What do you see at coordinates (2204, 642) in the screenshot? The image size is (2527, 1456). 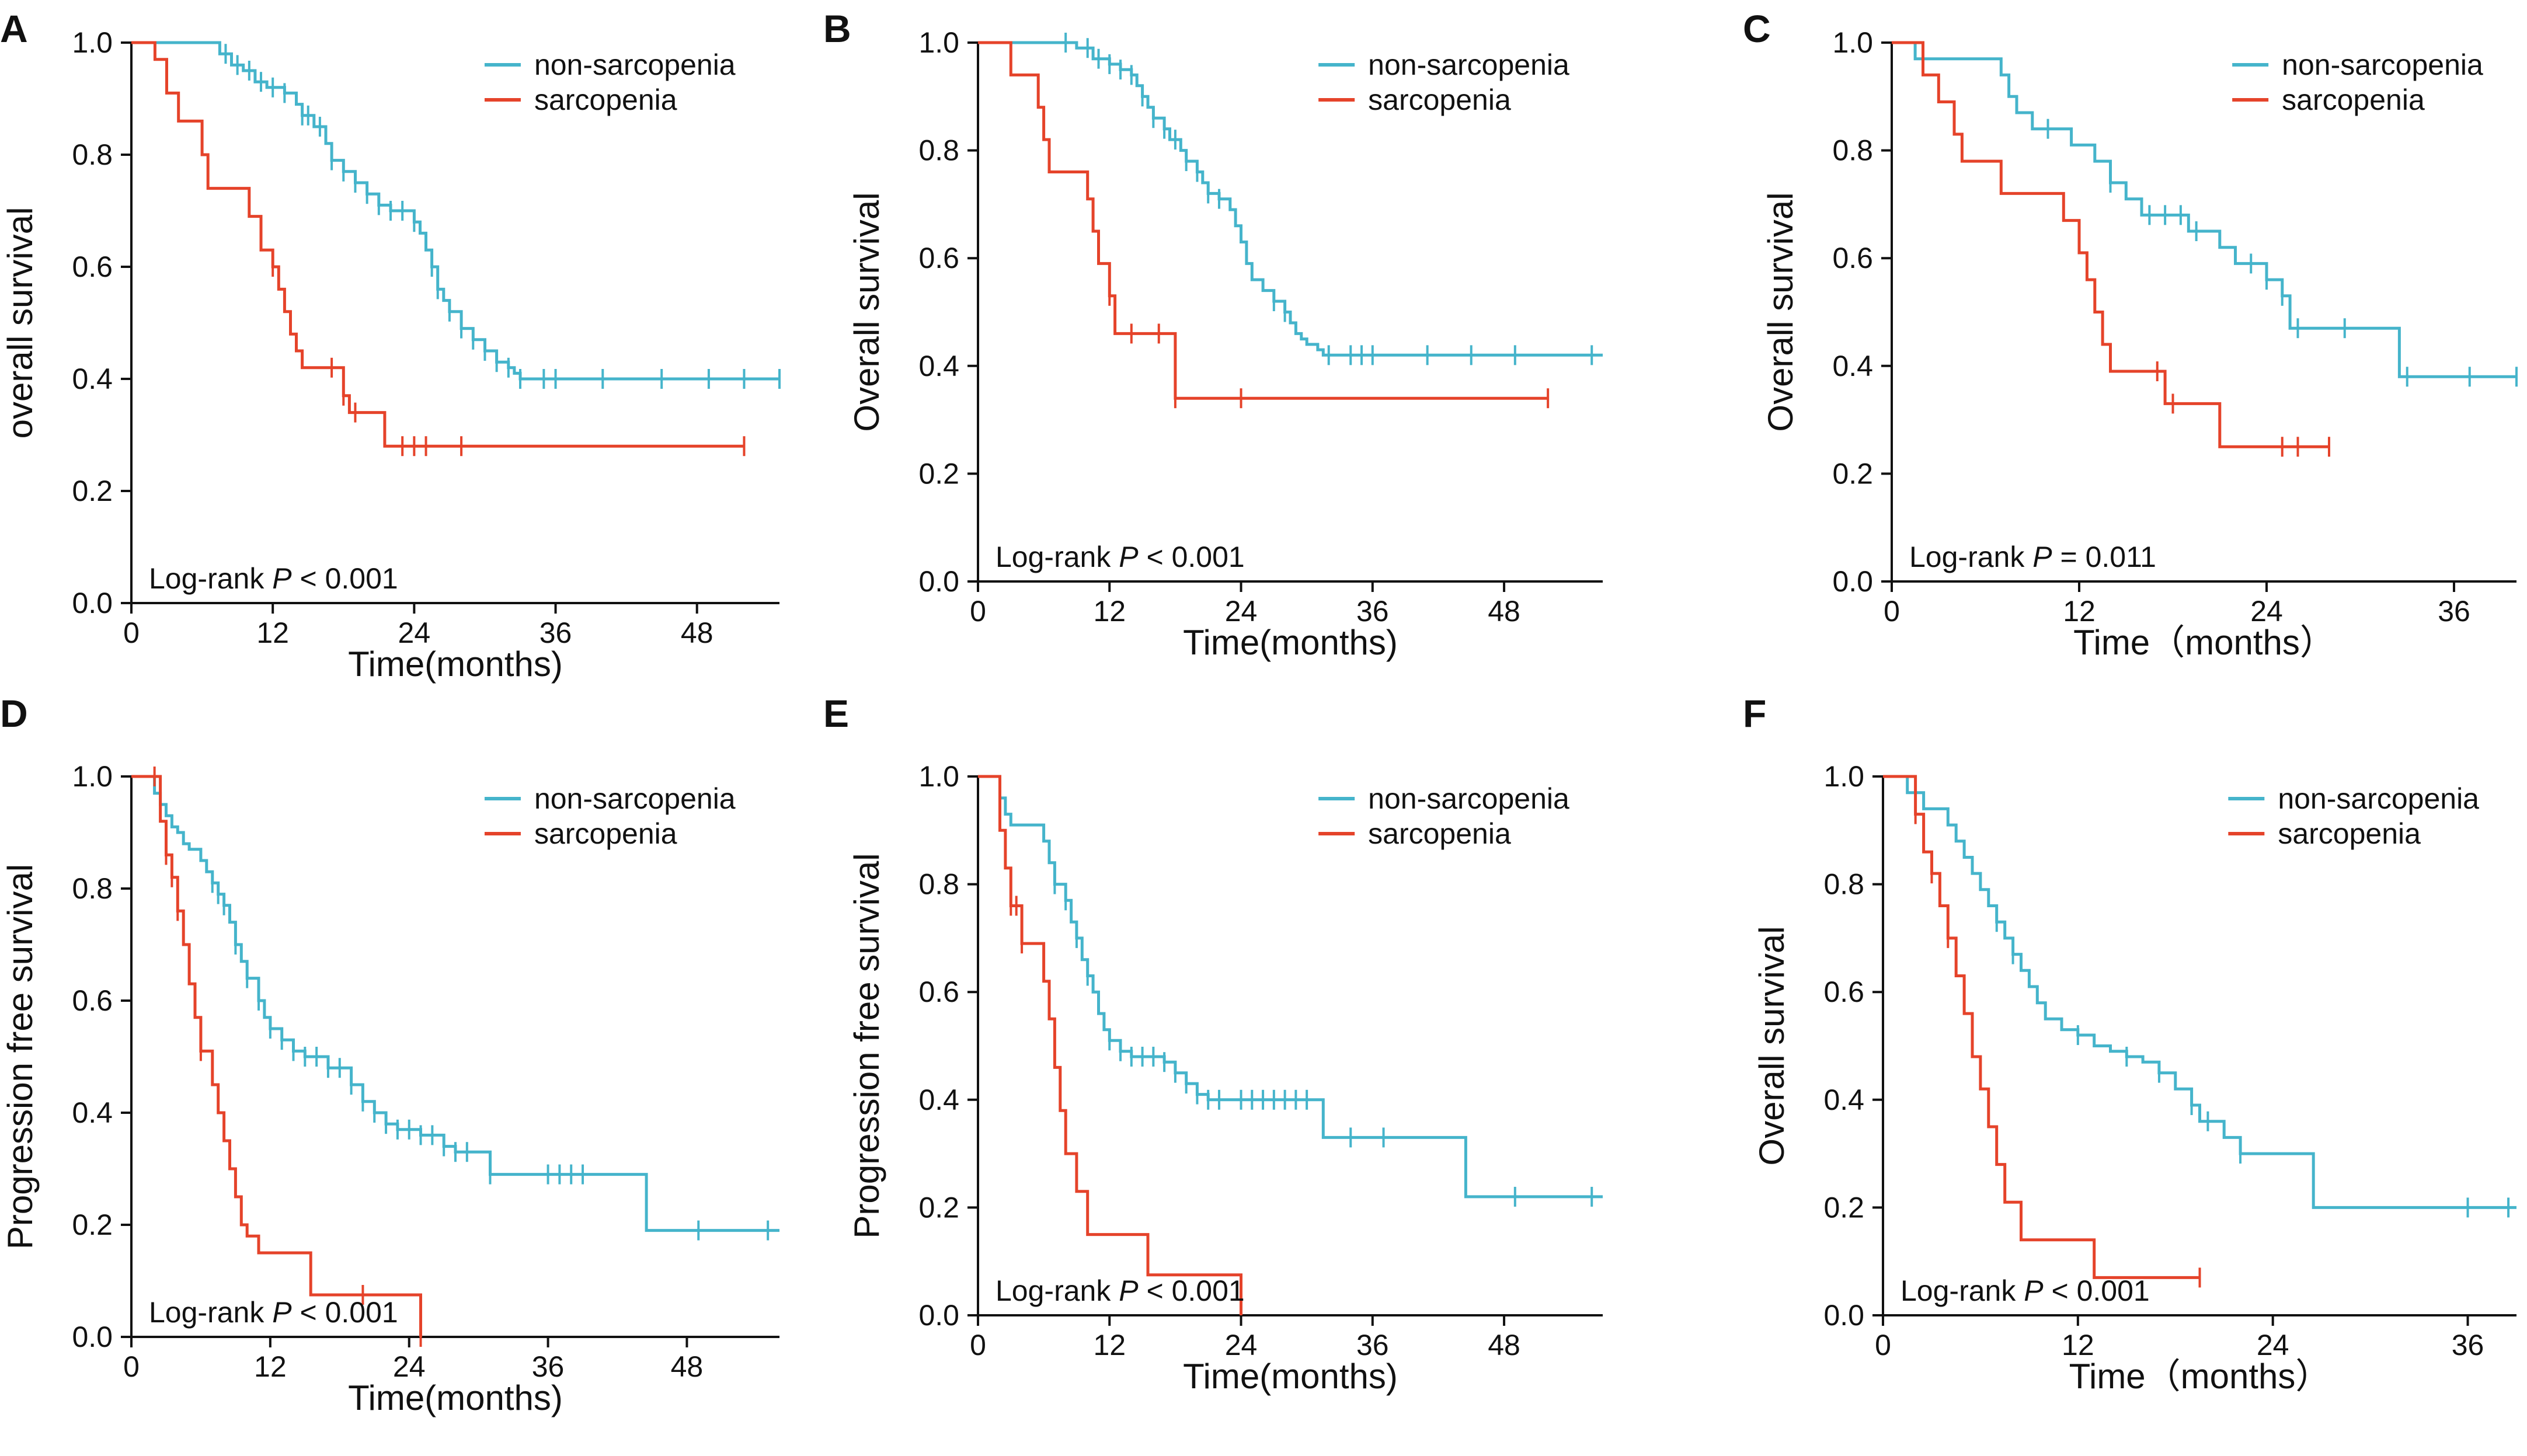 I see `chart-c-x-axis-title: Time（months）` at bounding box center [2204, 642].